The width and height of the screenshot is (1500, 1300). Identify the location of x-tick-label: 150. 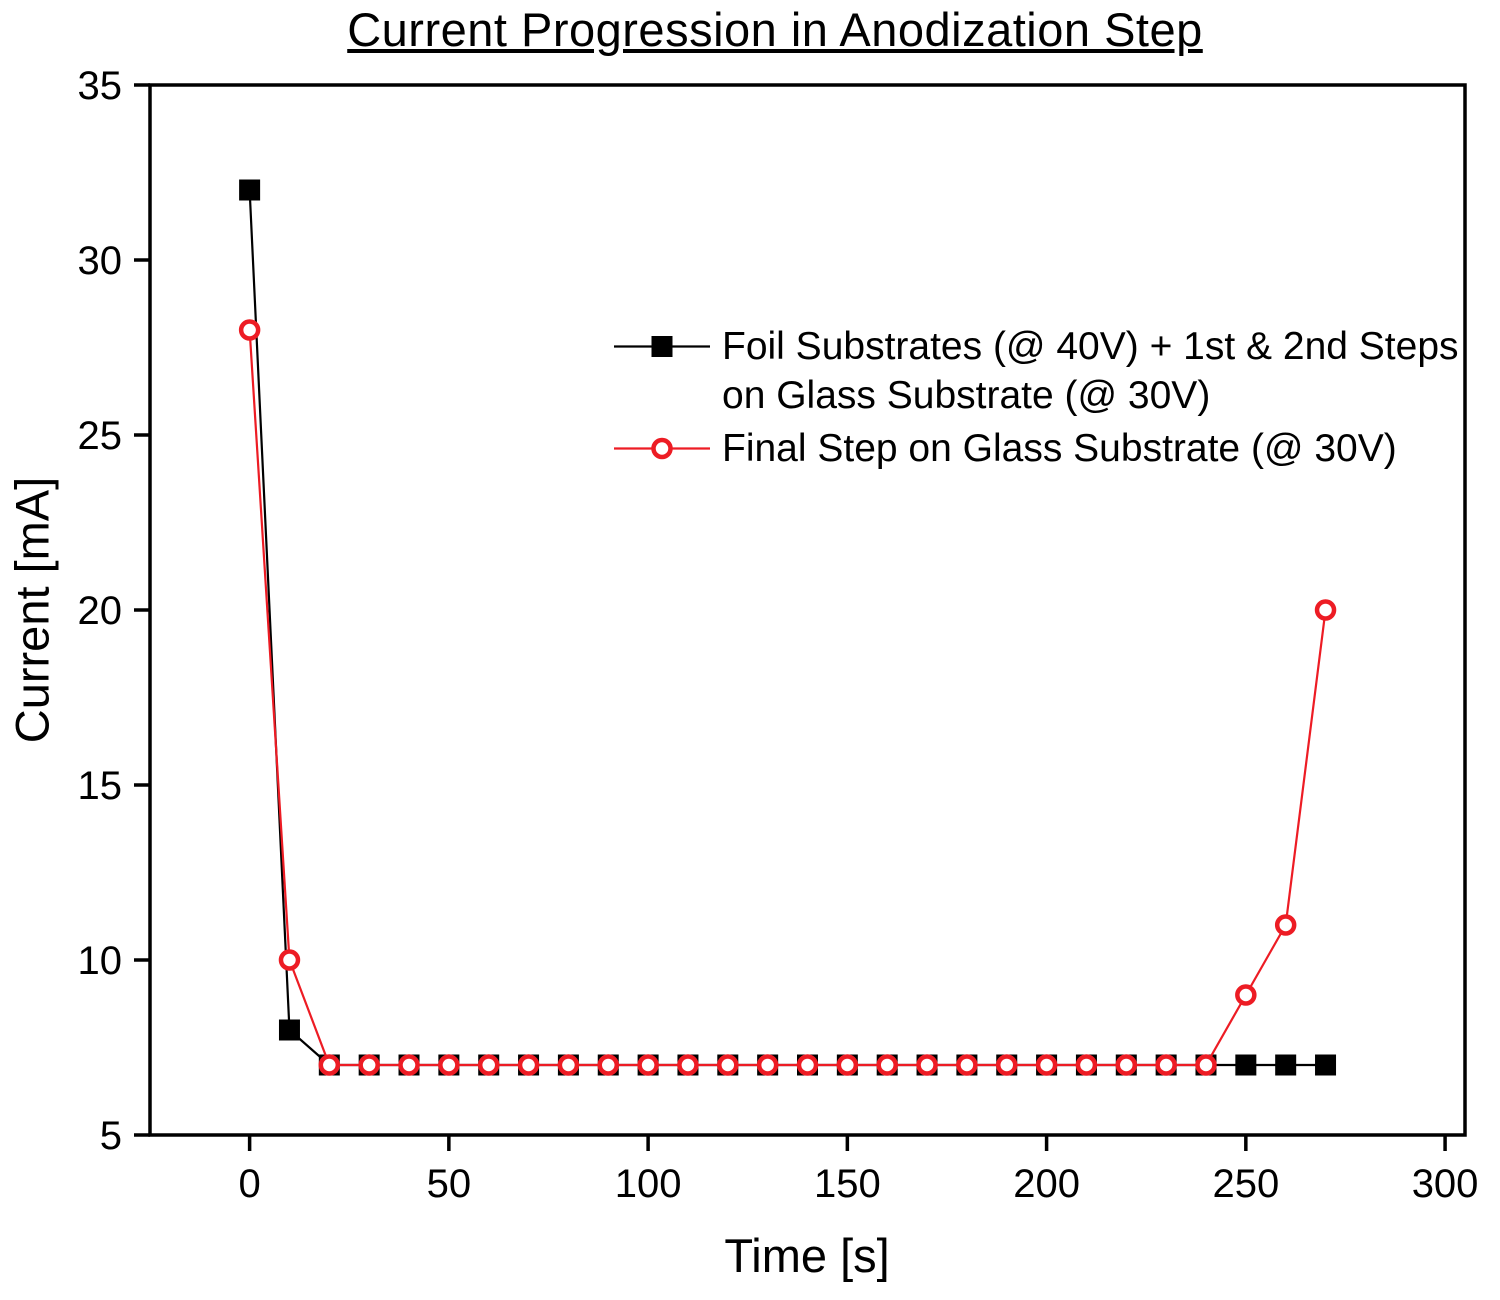
(847, 1184).